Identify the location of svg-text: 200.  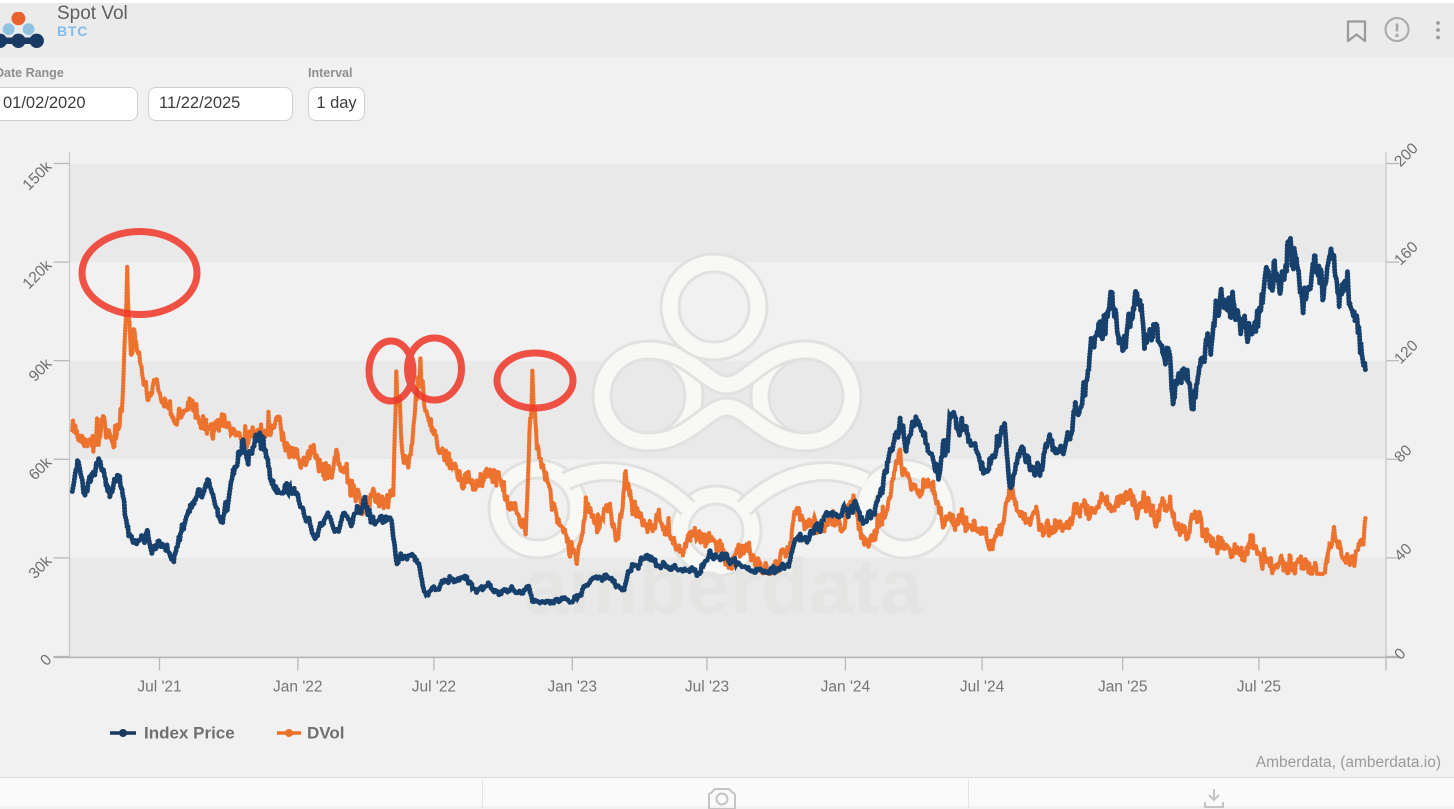
(1406, 155).